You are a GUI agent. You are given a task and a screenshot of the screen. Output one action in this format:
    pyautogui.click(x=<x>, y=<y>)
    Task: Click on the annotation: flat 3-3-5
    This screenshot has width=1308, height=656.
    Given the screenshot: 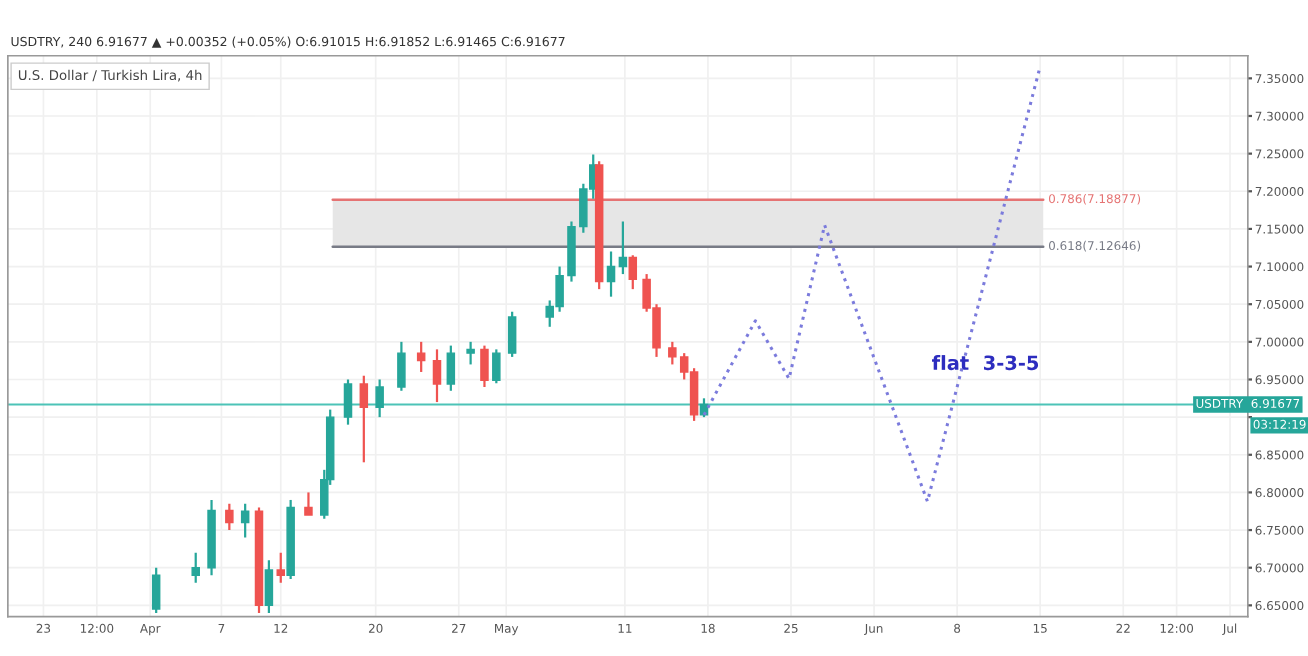 What is the action you would take?
    pyautogui.click(x=985, y=363)
    